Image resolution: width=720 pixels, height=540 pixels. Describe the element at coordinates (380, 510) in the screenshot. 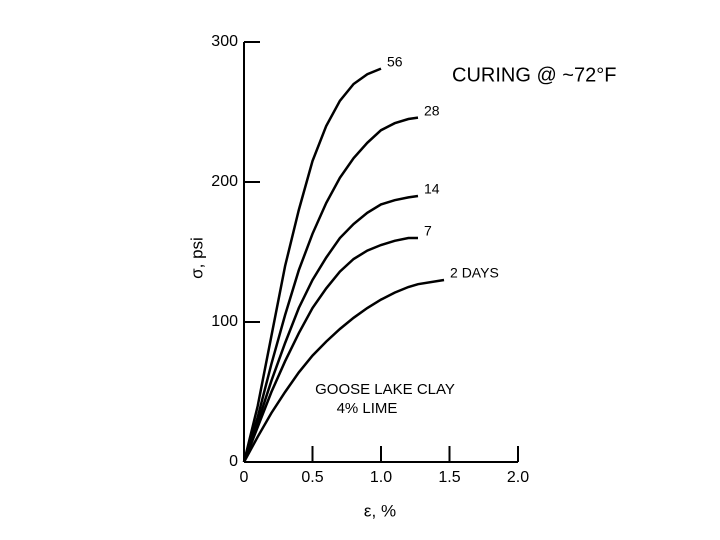

I see `x-axis-label: ε, %` at that location.